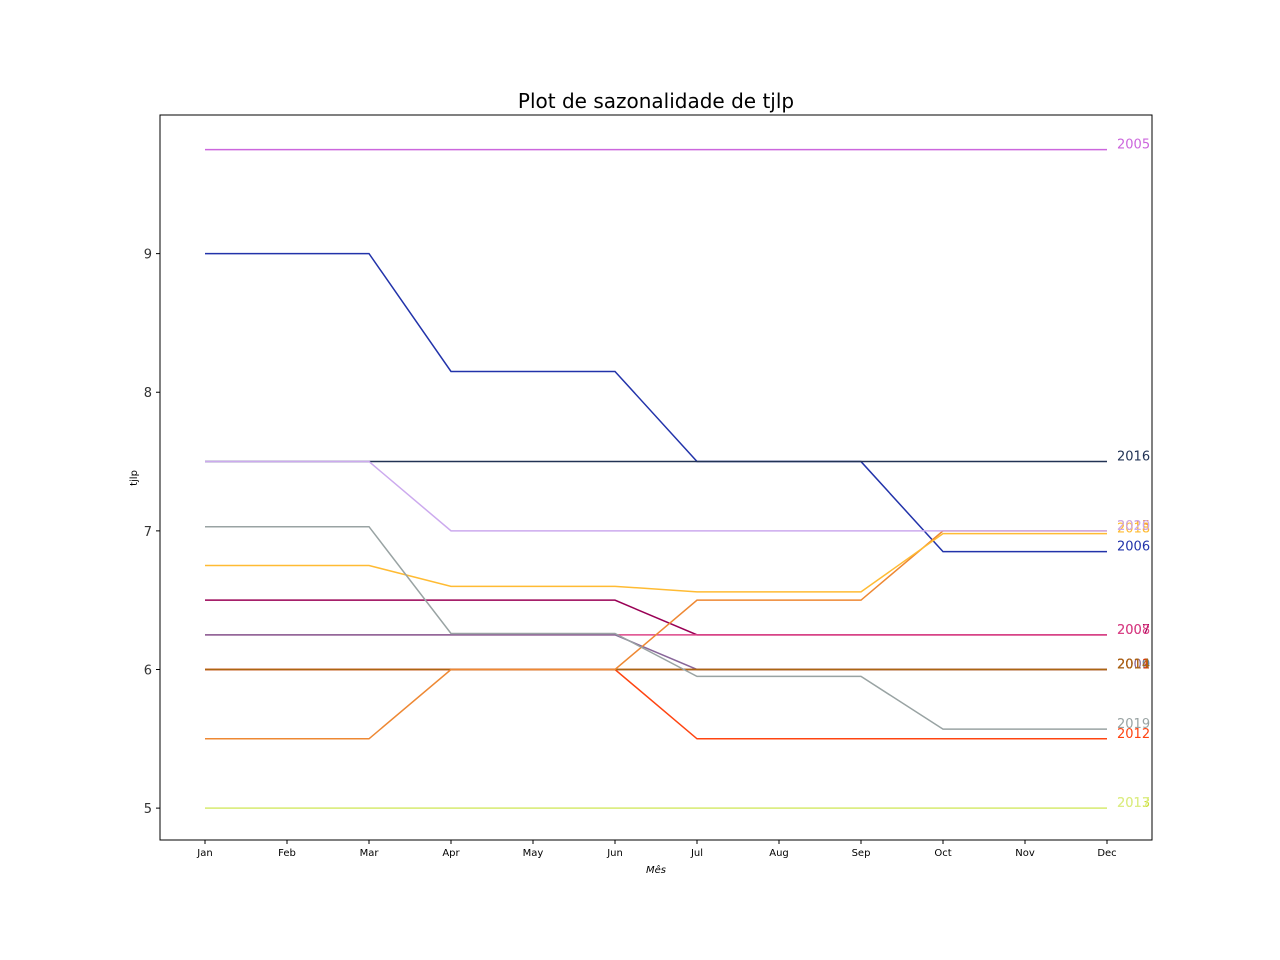 This screenshot has height=960, width=1280. I want to click on series-end-label-2010: 2010, so click(1133, 664).